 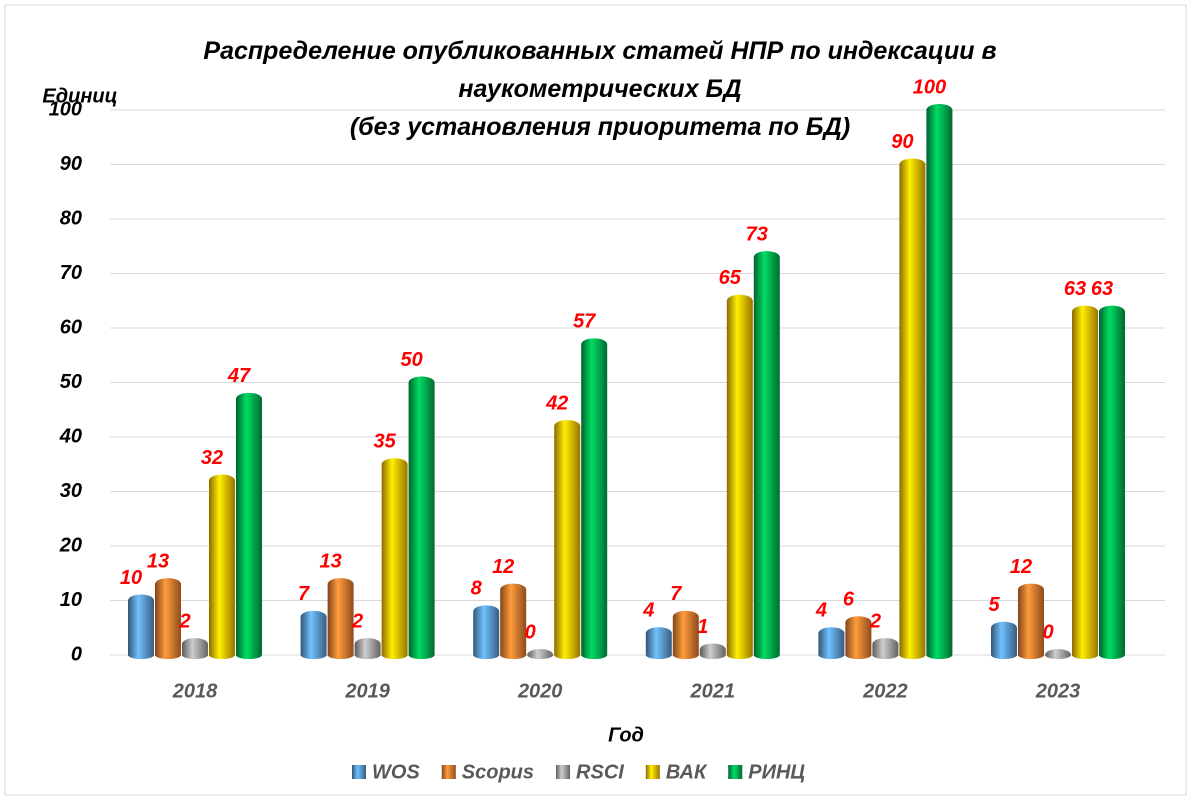 What do you see at coordinates (71, 600) in the screenshot?
I see `y-tick-label: 10` at bounding box center [71, 600].